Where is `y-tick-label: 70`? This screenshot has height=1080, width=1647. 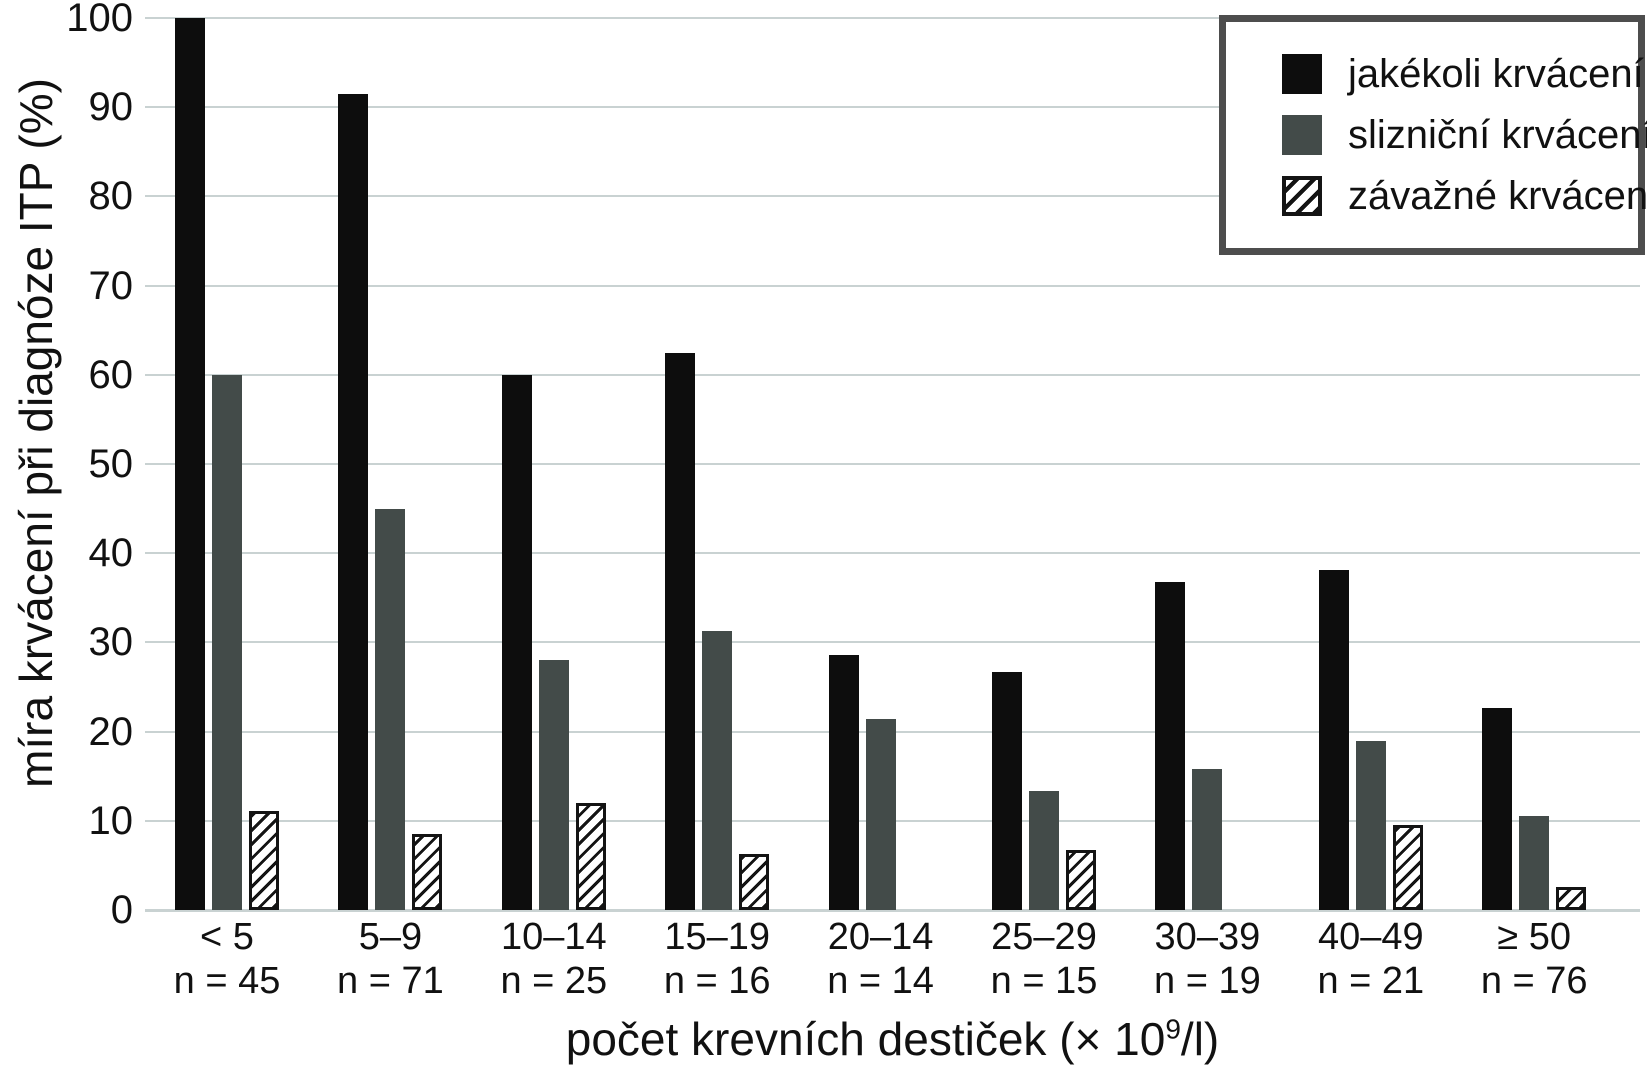
y-tick-label: 70 is located at coordinates (111, 285).